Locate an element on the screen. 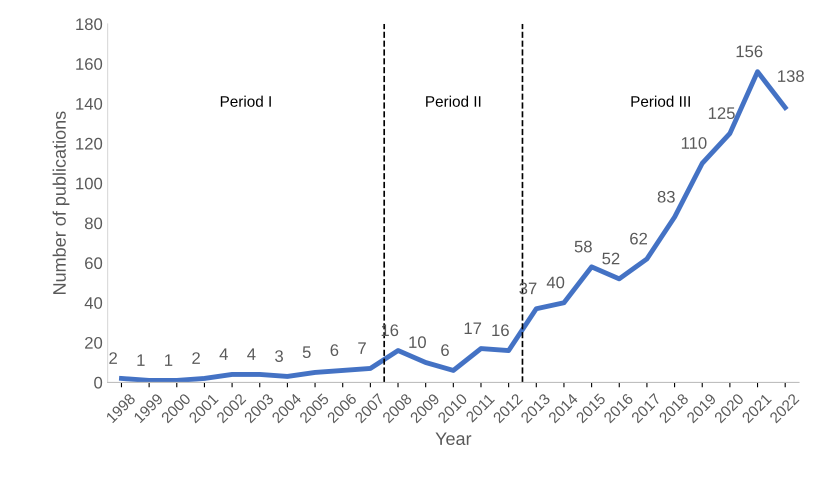 The height and width of the screenshot is (478, 828). data-label: 40 is located at coordinates (555, 282).